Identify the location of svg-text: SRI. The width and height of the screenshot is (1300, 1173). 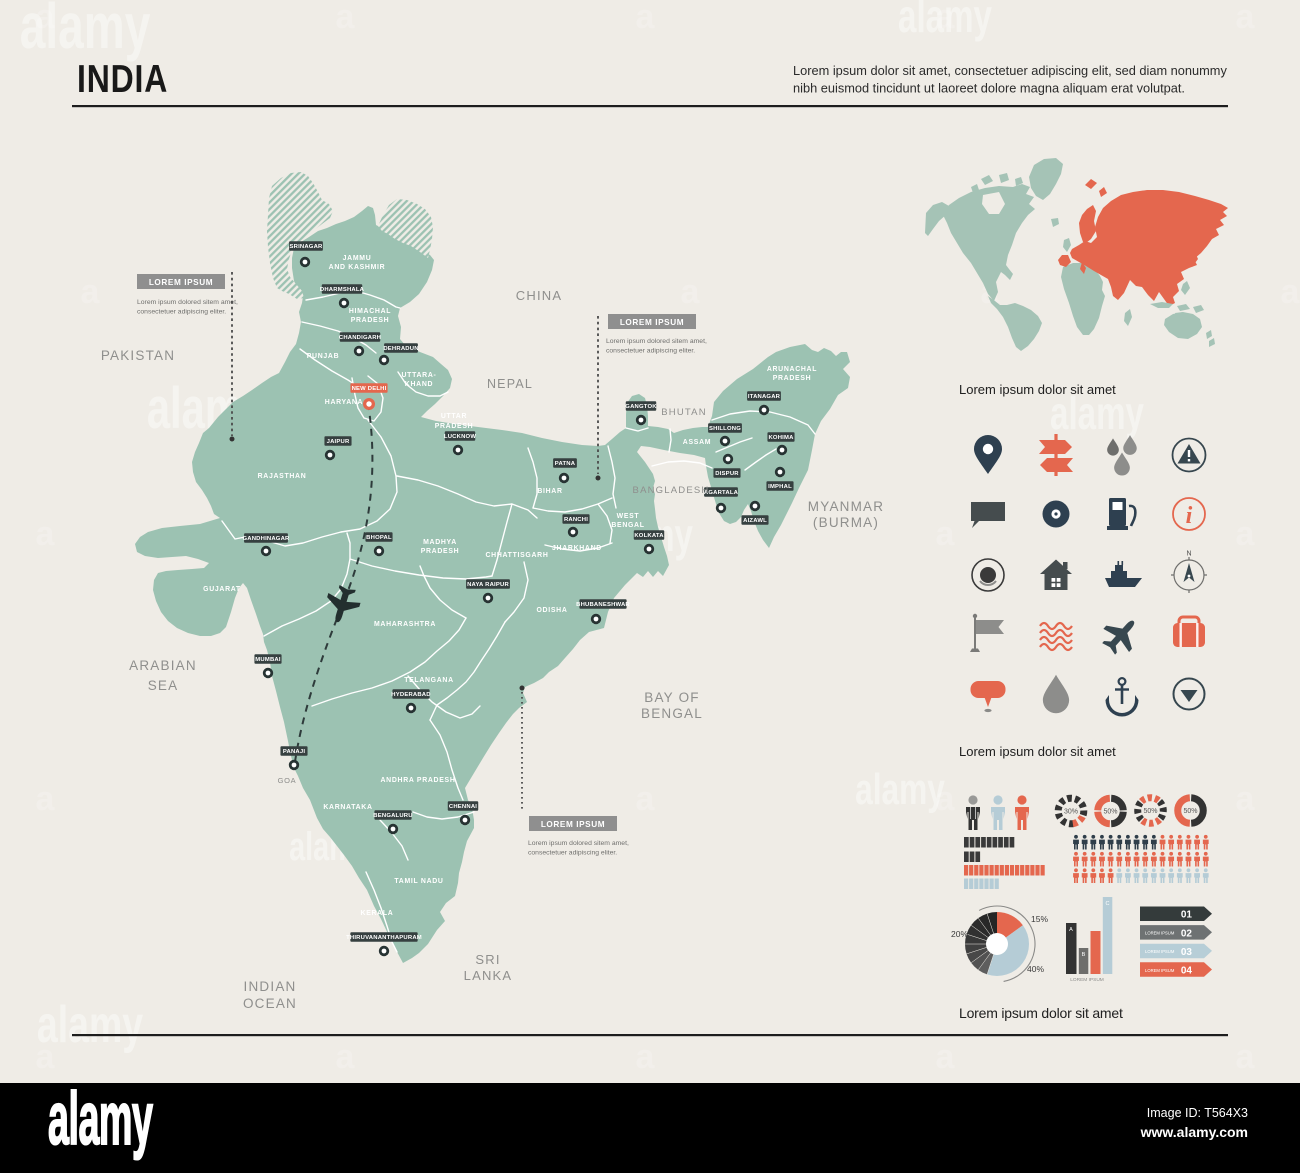
(487, 959).